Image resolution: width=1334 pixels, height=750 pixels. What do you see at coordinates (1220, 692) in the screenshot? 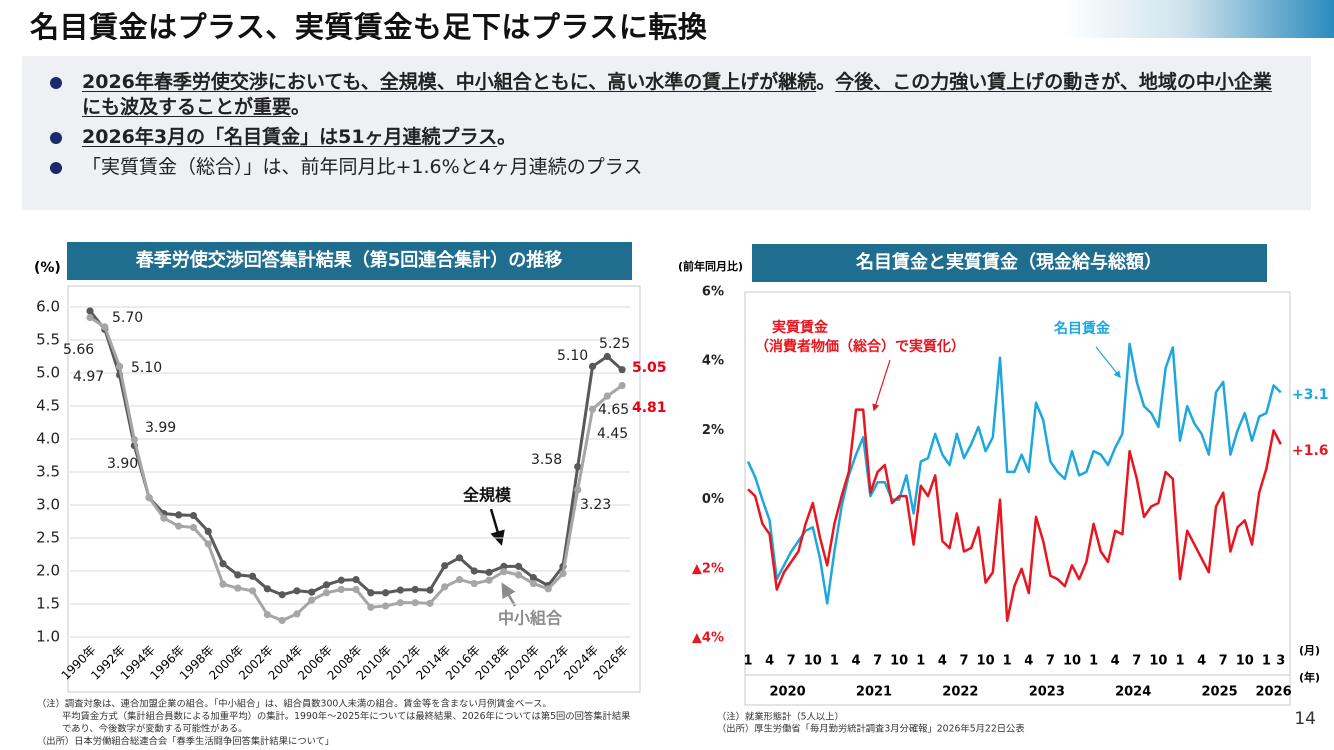
I see `year-label: 2025` at bounding box center [1220, 692].